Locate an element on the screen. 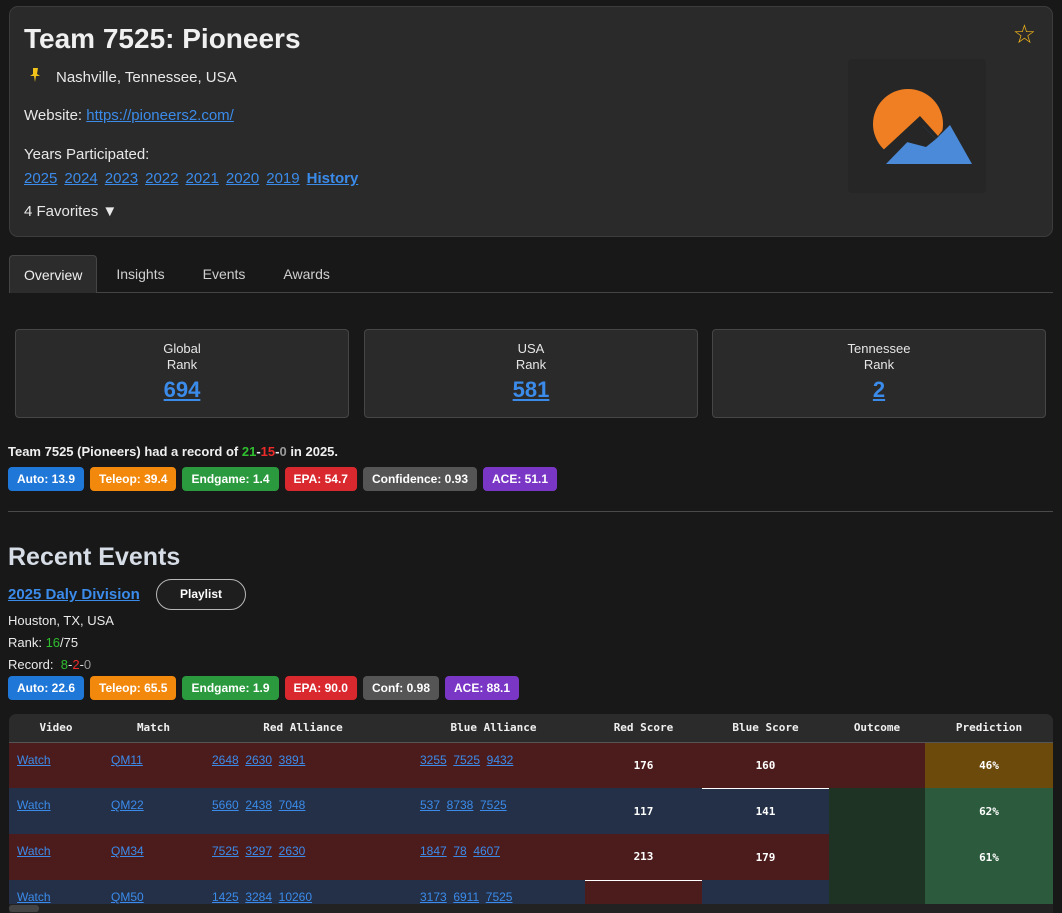  website-link: https://pioneers2.com/ is located at coordinates (160, 115).